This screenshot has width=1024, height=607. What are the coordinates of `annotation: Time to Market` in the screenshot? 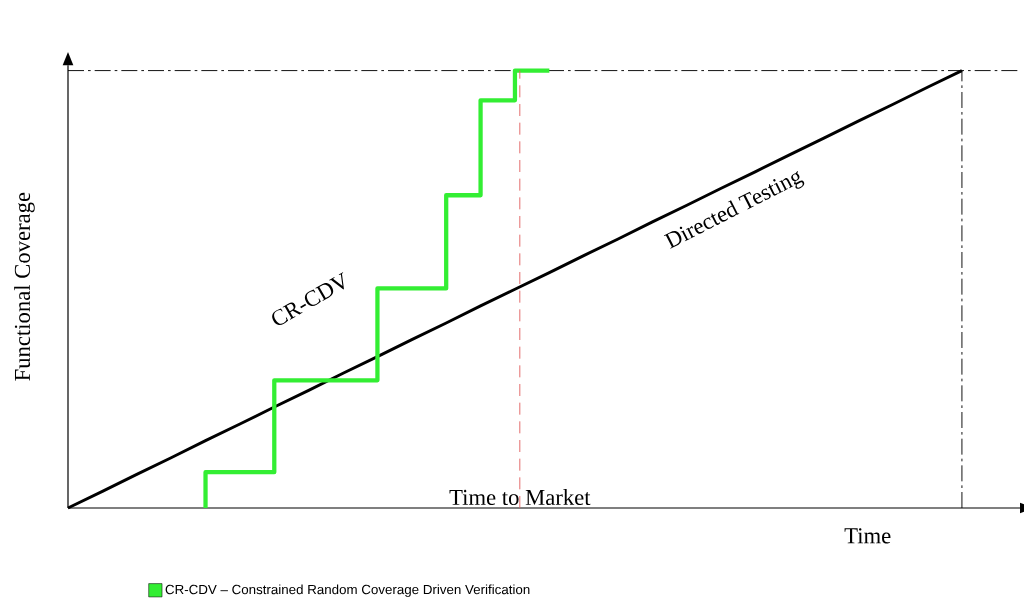 It's located at (520, 497).